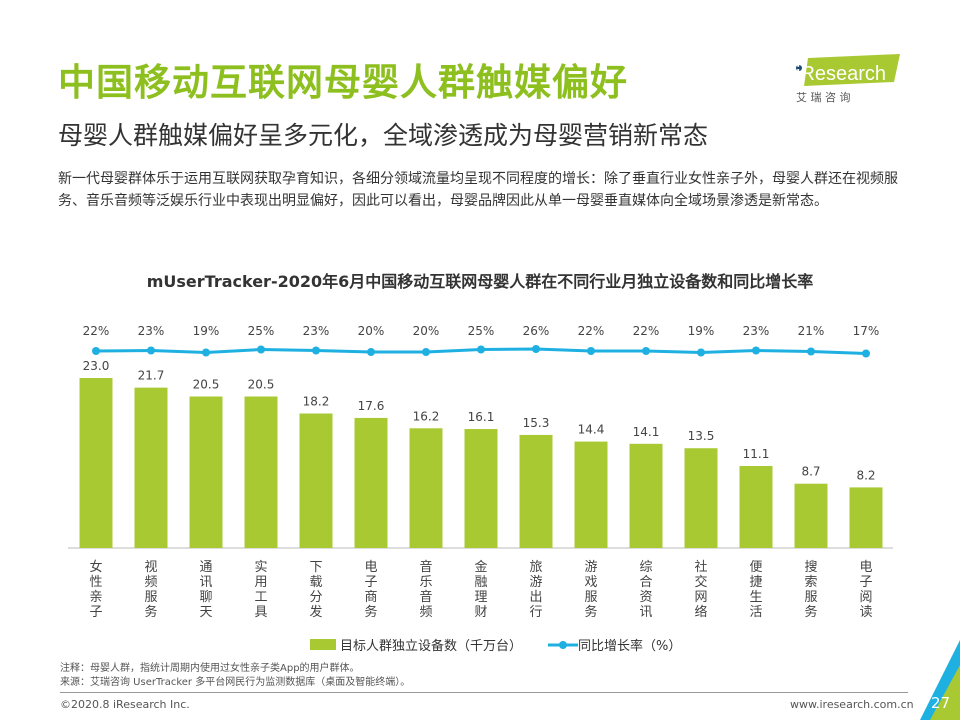 This screenshot has width=960, height=720. What do you see at coordinates (865, 475) in the screenshot?
I see `bar-label: 8.2` at bounding box center [865, 475].